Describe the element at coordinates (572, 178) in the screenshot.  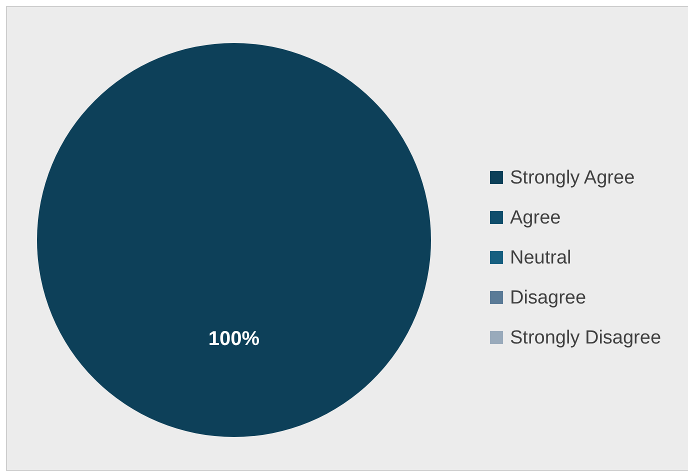
I see `legend-label: Strongly Agree` at that location.